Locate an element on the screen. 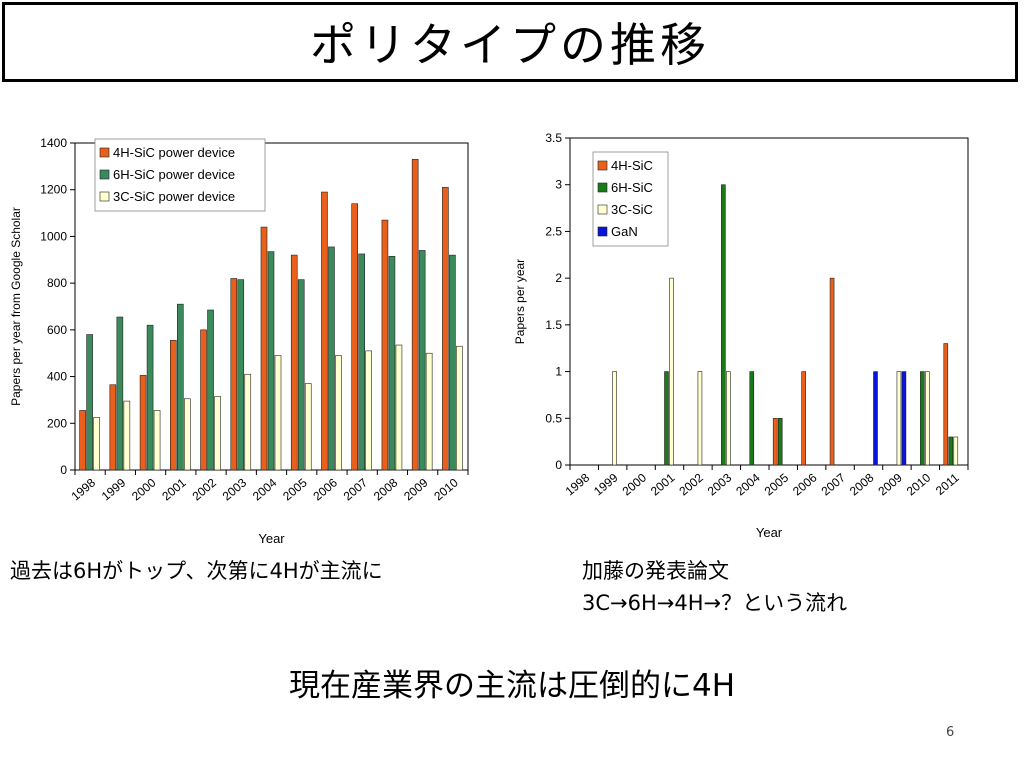  x-tick-label: 2009 is located at coordinates (416, 489).